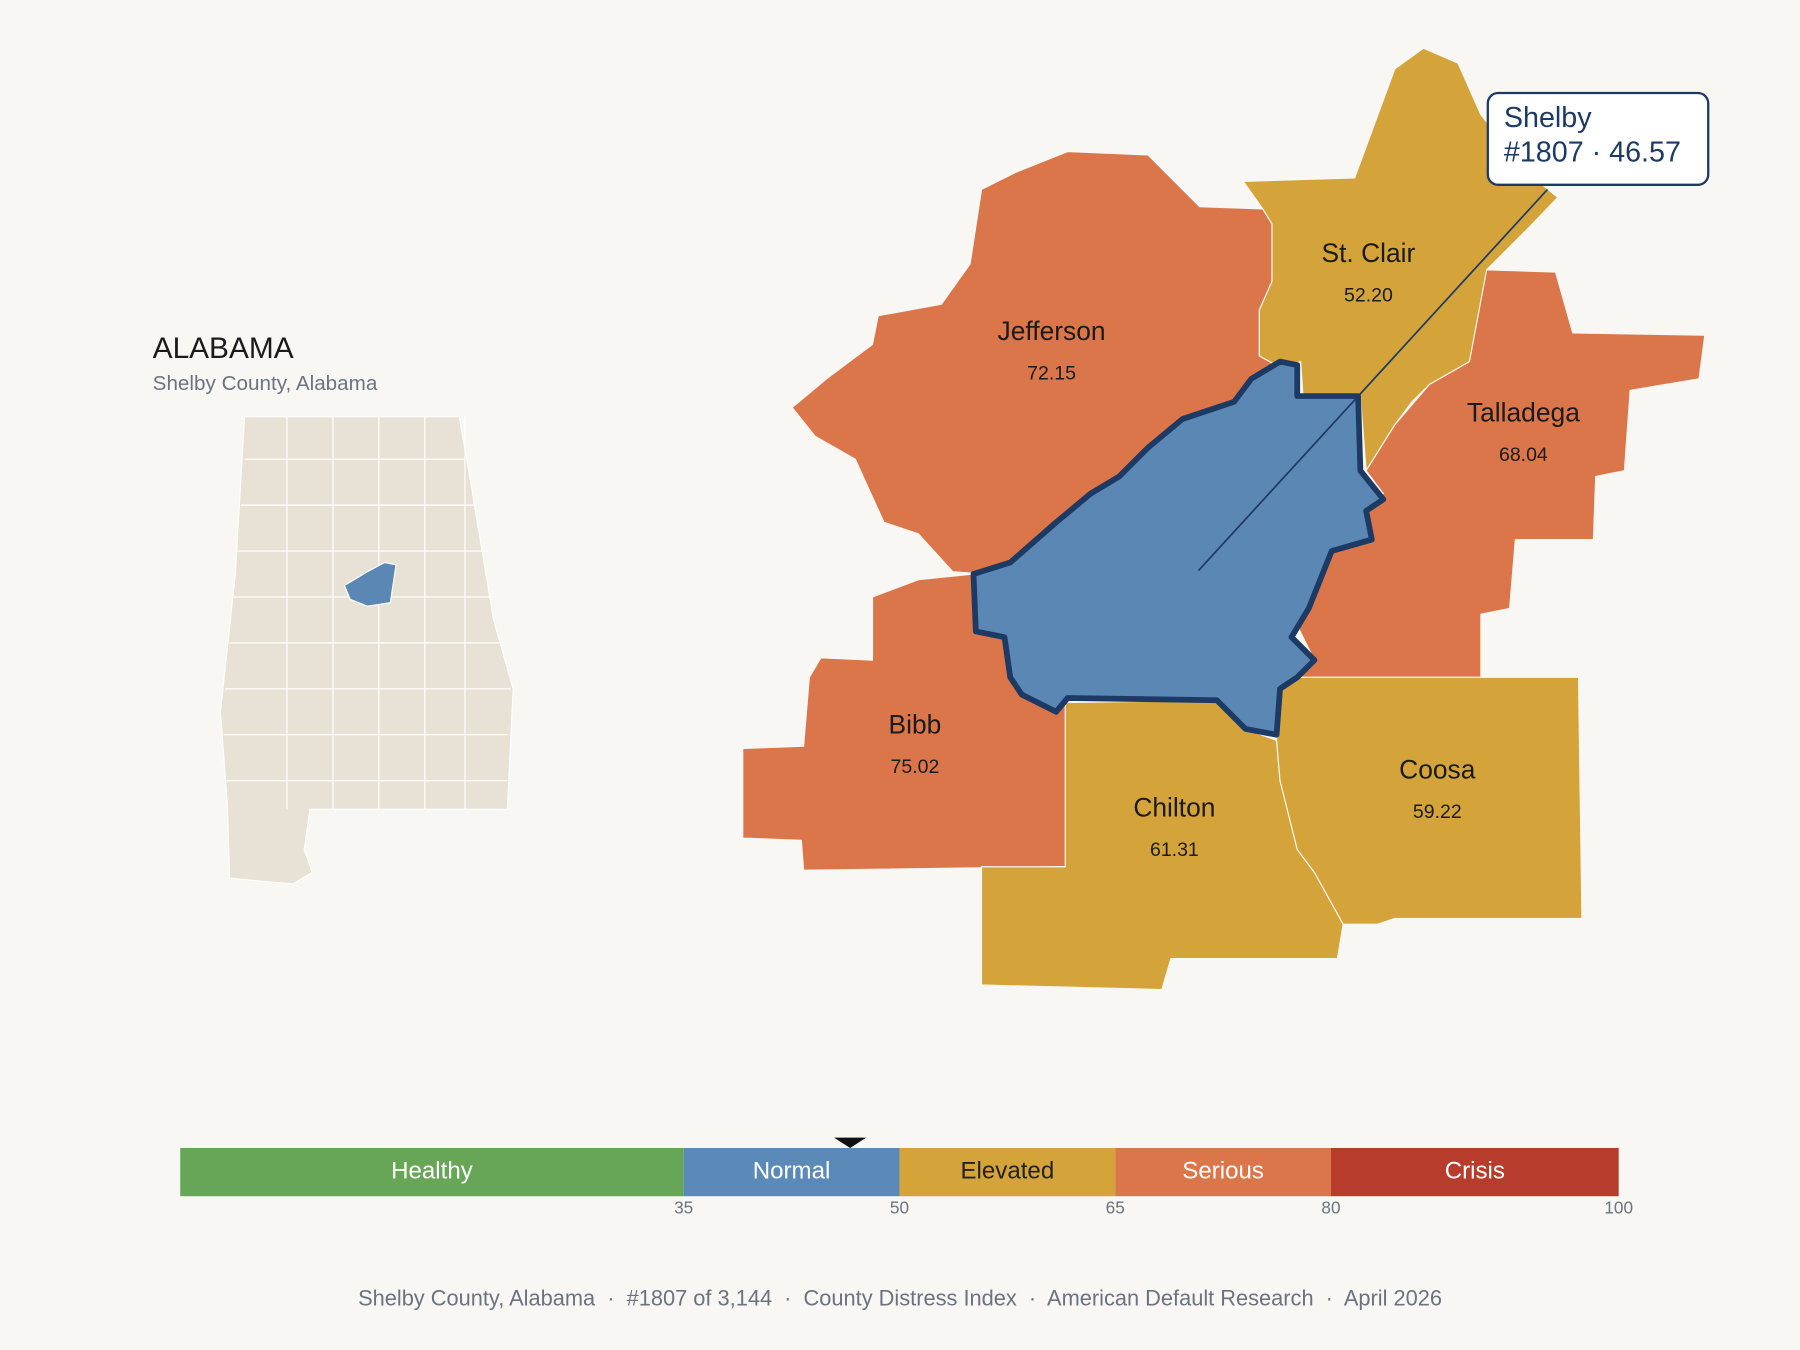 Image resolution: width=1800 pixels, height=1350 pixels. Describe the element at coordinates (915, 725) in the screenshot. I see `county-name: Bibb` at that location.